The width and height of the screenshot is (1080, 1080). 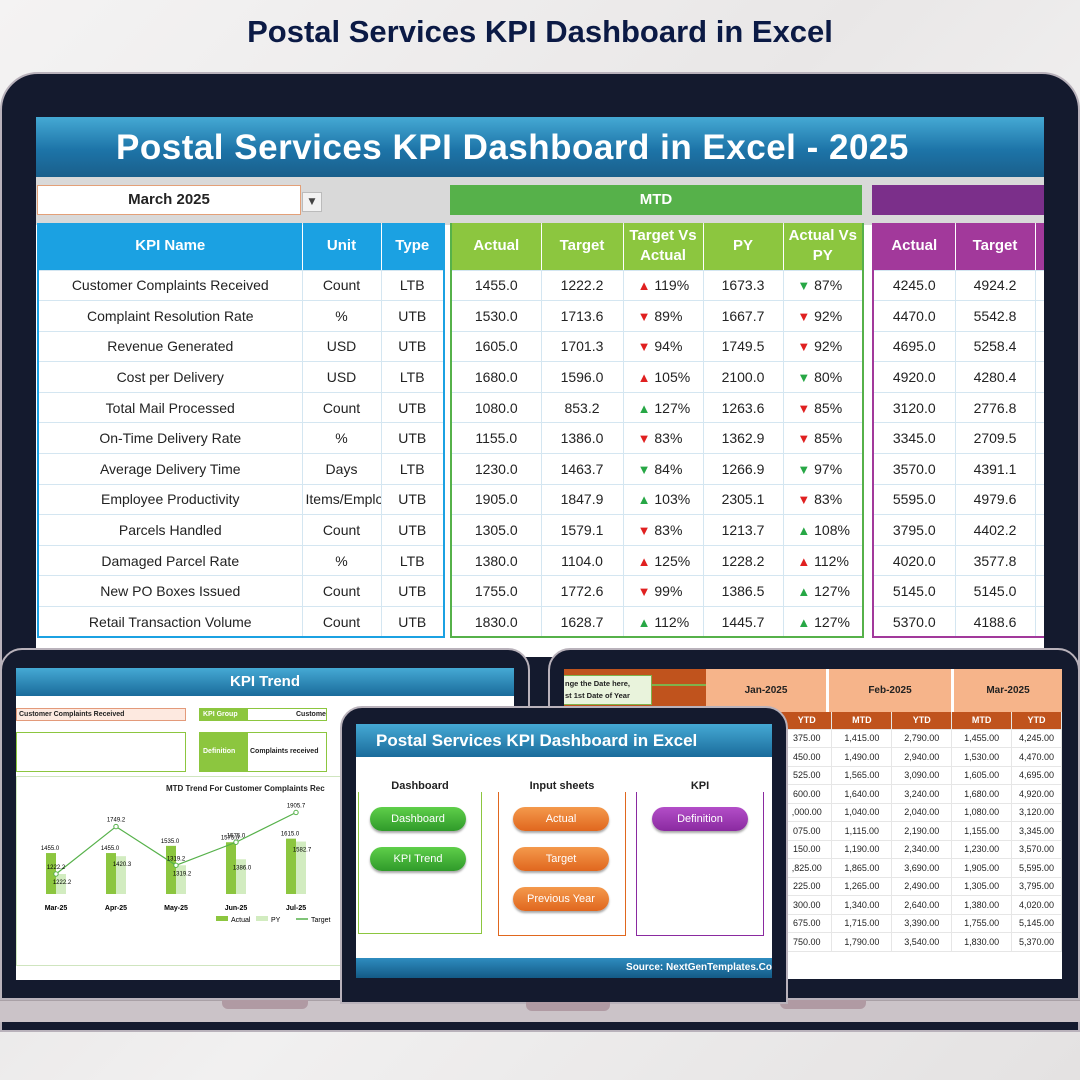 I want to click on definition-button: Definition, so click(x=700, y=819).